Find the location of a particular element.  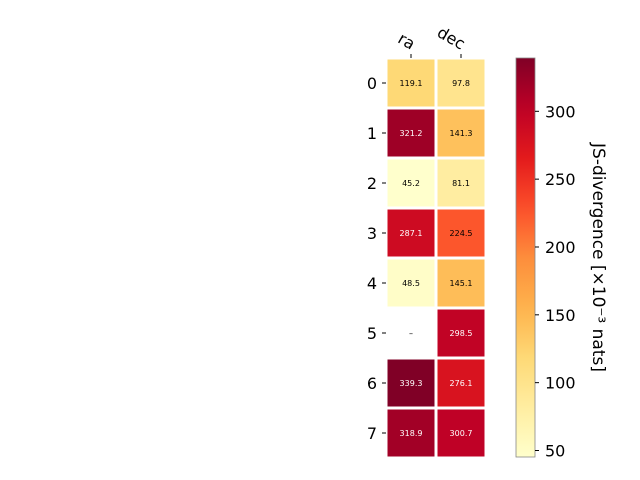

heatmap-cell-5-dec is located at coordinates (461, 333).